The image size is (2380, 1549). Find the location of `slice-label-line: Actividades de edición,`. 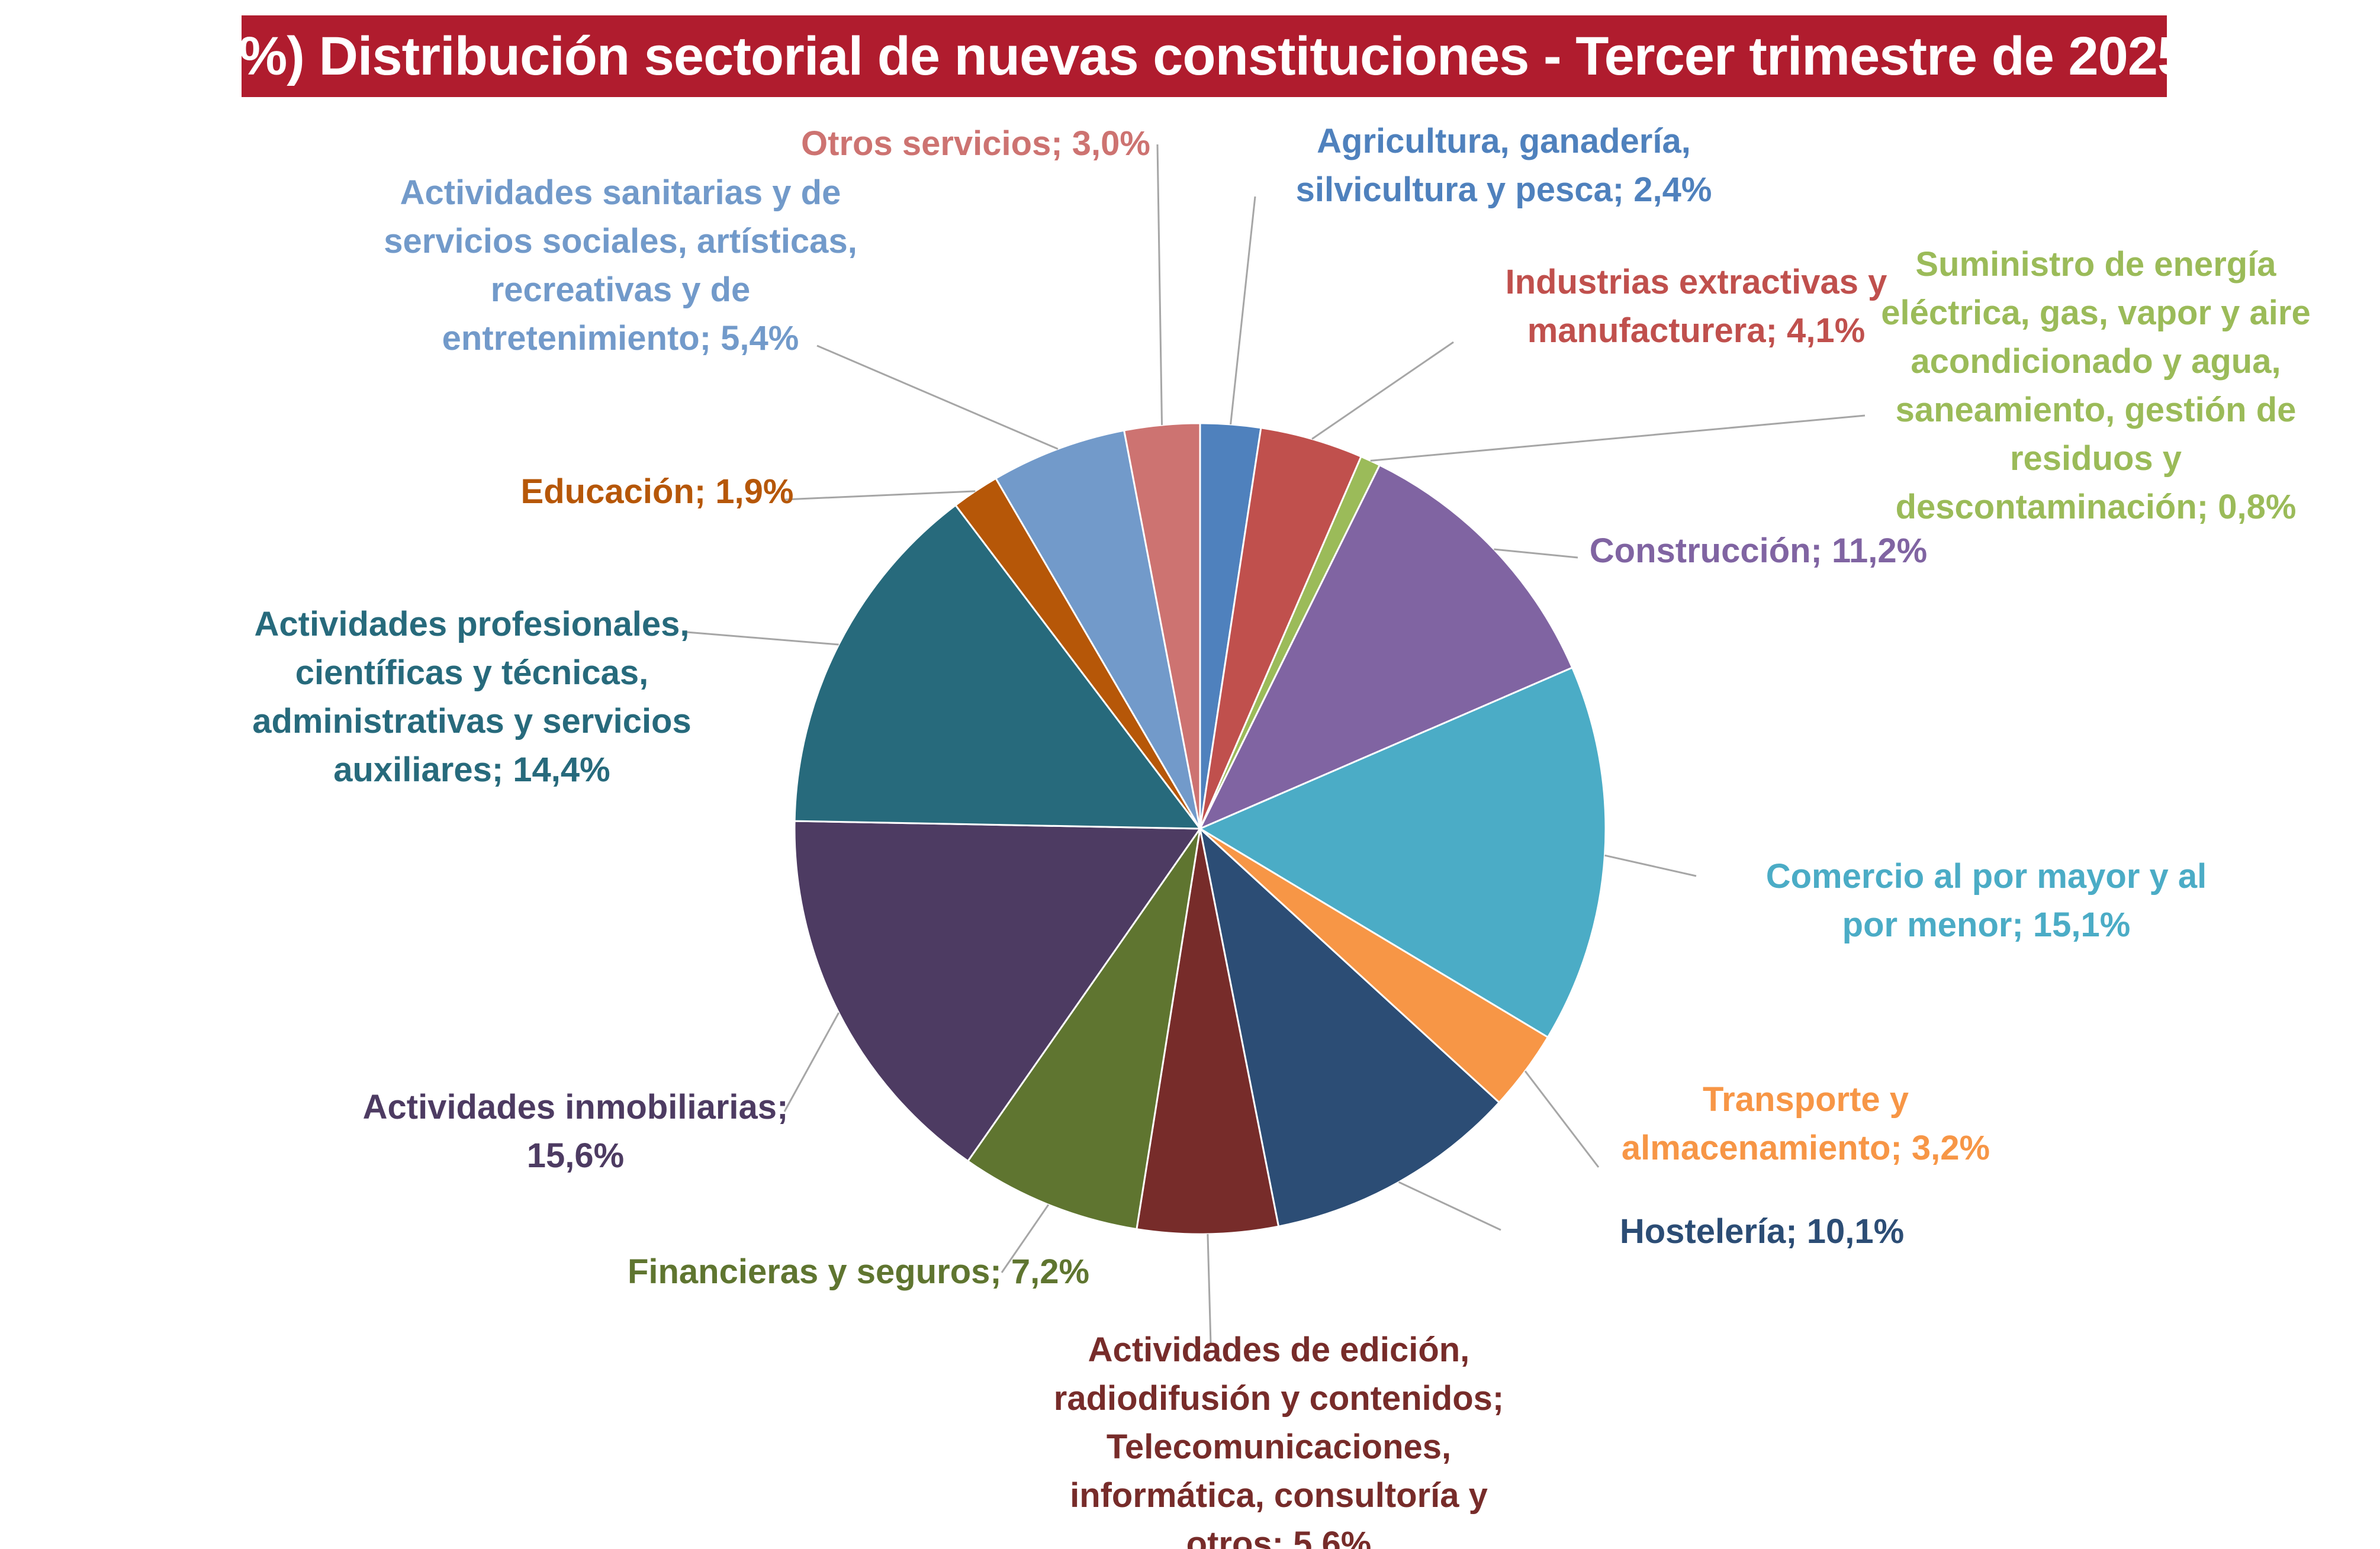

slice-label-line: Actividades de edición, is located at coordinates (1279, 1350).